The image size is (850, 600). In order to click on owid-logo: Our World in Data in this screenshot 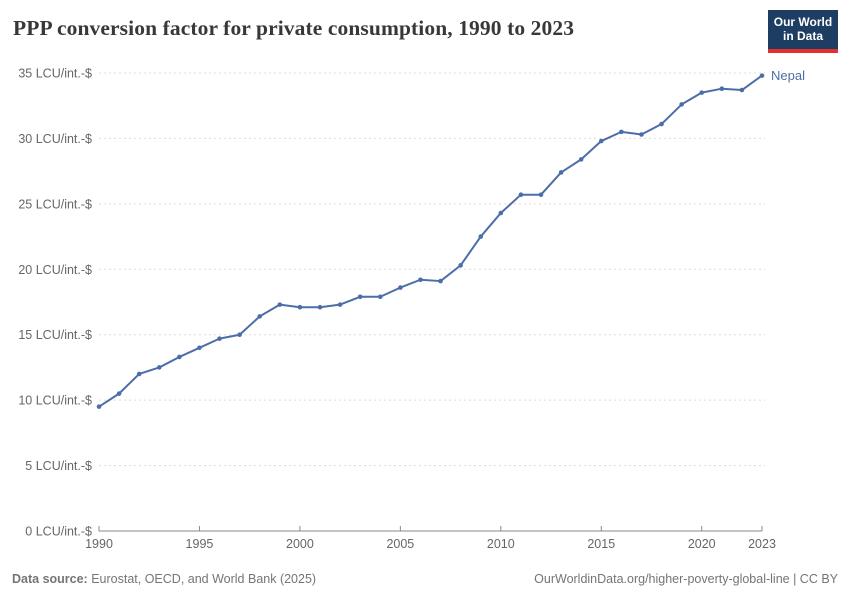, I will do `click(803, 31)`.